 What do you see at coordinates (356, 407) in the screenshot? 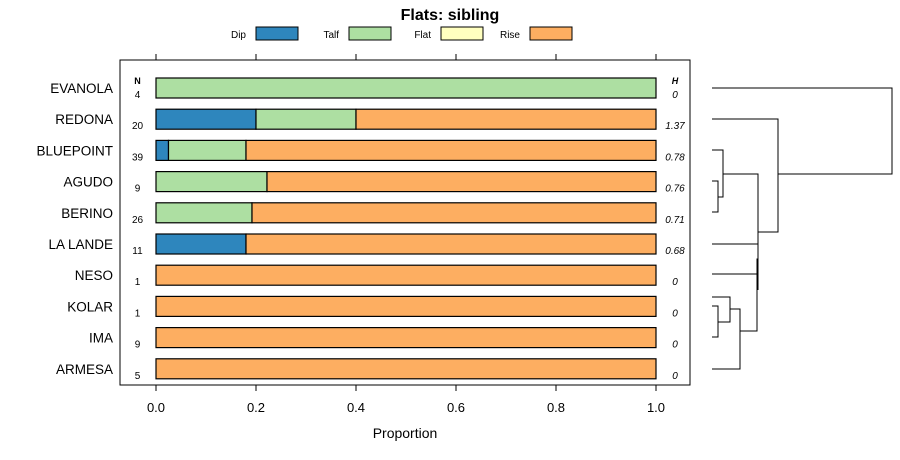
I see `x-tick-label: 0.4` at bounding box center [356, 407].